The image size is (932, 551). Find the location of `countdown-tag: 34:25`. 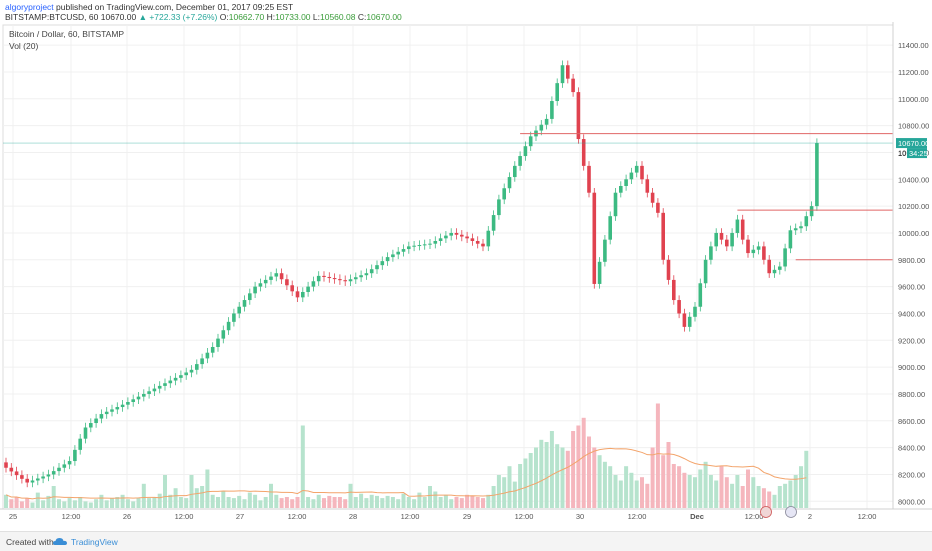

countdown-tag: 34:25 is located at coordinates (918, 153).